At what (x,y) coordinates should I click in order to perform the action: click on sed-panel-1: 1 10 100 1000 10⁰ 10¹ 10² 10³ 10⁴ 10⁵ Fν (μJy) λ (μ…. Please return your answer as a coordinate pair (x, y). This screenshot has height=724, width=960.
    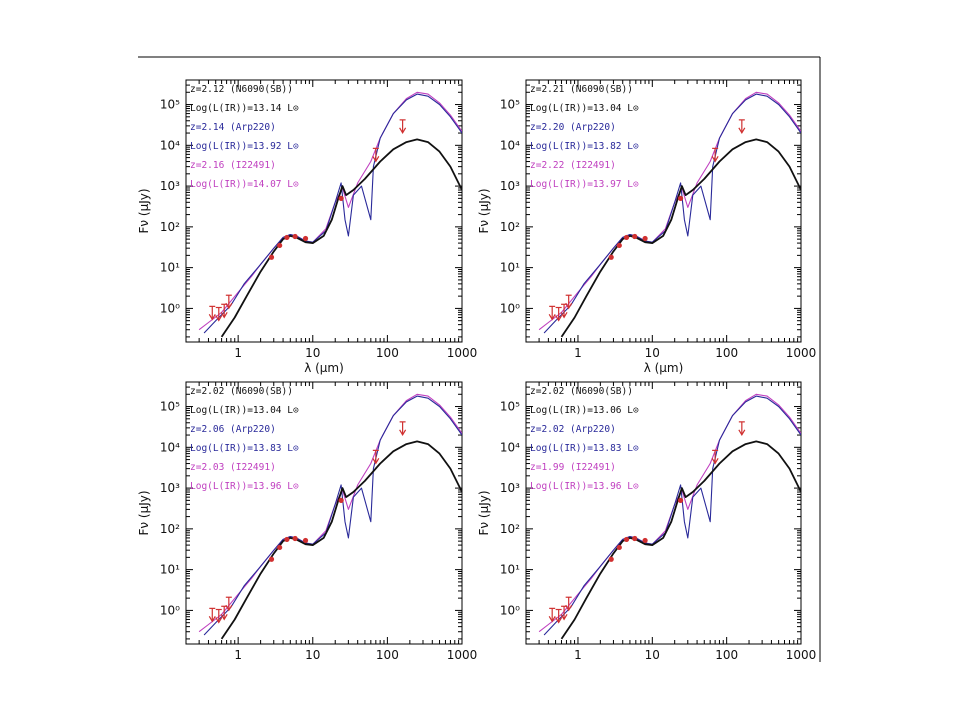
    Looking at the image, I should click on (307, 227).